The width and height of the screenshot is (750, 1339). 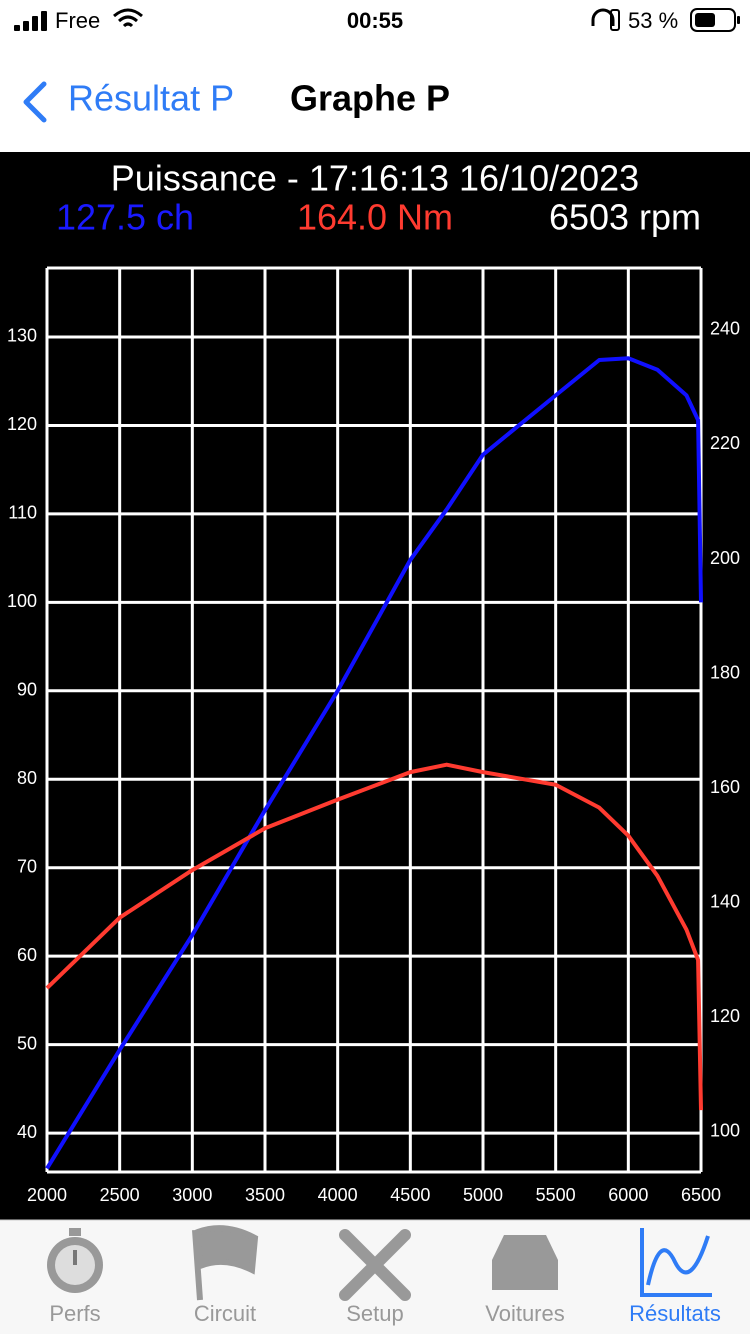 I want to click on tab-label: Résultats, so click(x=675, y=1313).